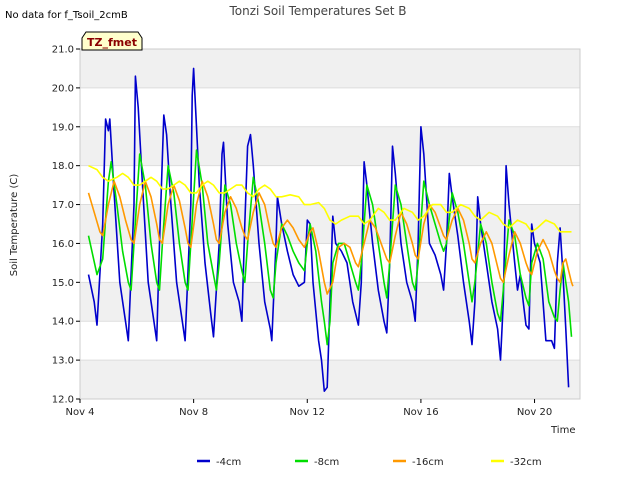 Image resolution: width=640 pixels, height=480 pixels. Describe the element at coordinates (428, 462) in the screenshot. I see `legend-label: -16cm` at that location.